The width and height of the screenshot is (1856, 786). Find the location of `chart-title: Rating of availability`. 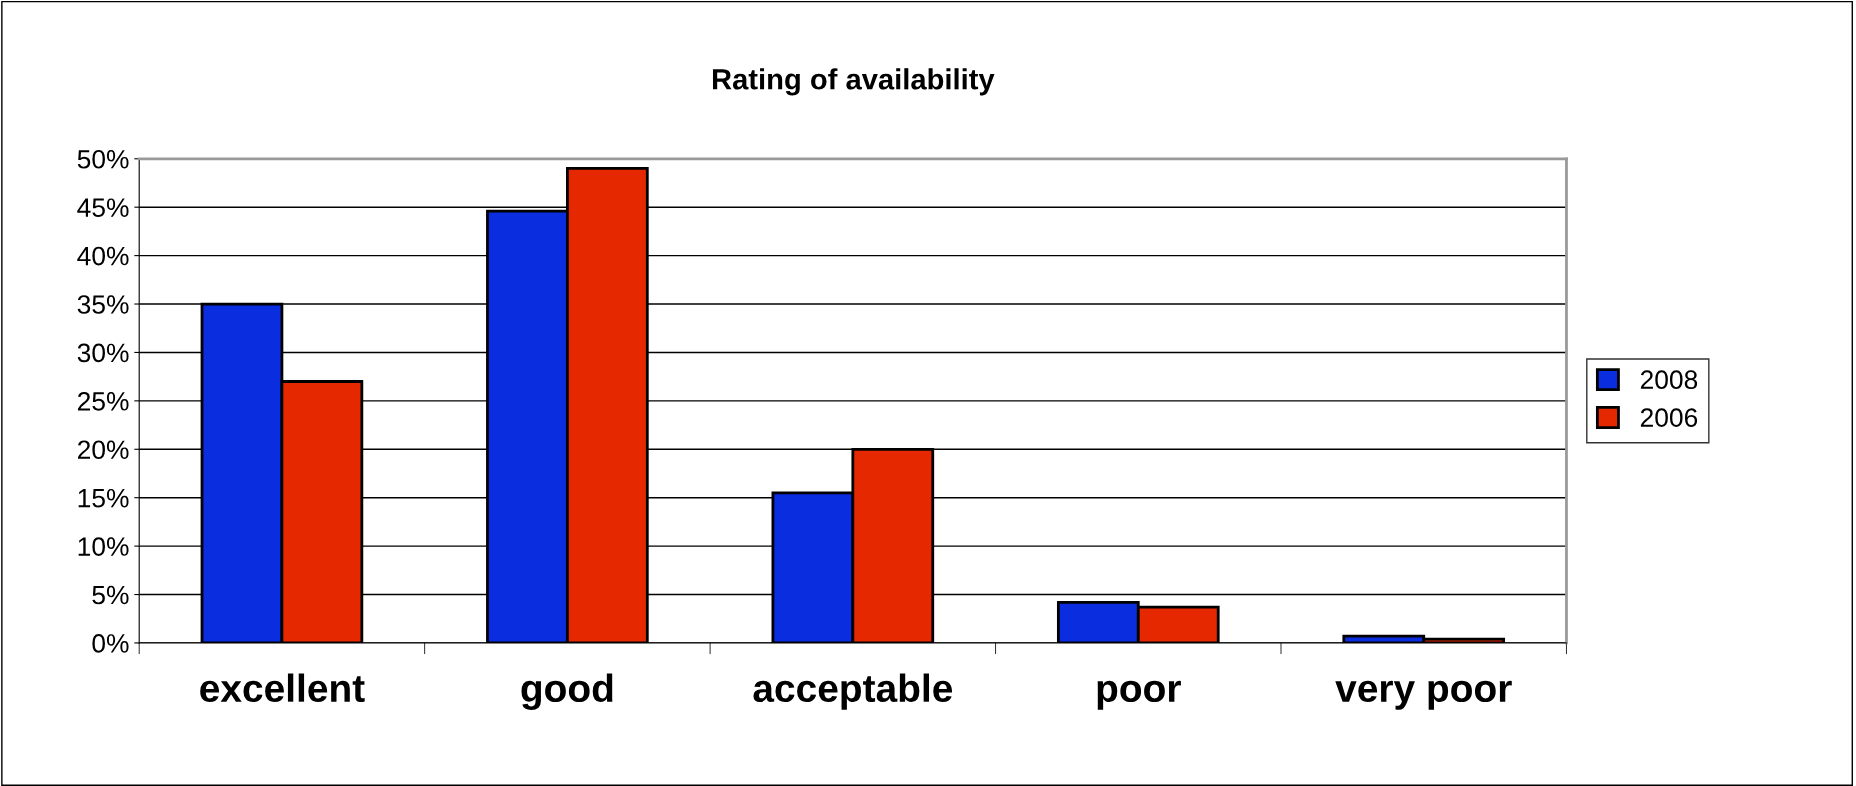

chart-title: Rating of availability is located at coordinates (853, 82).